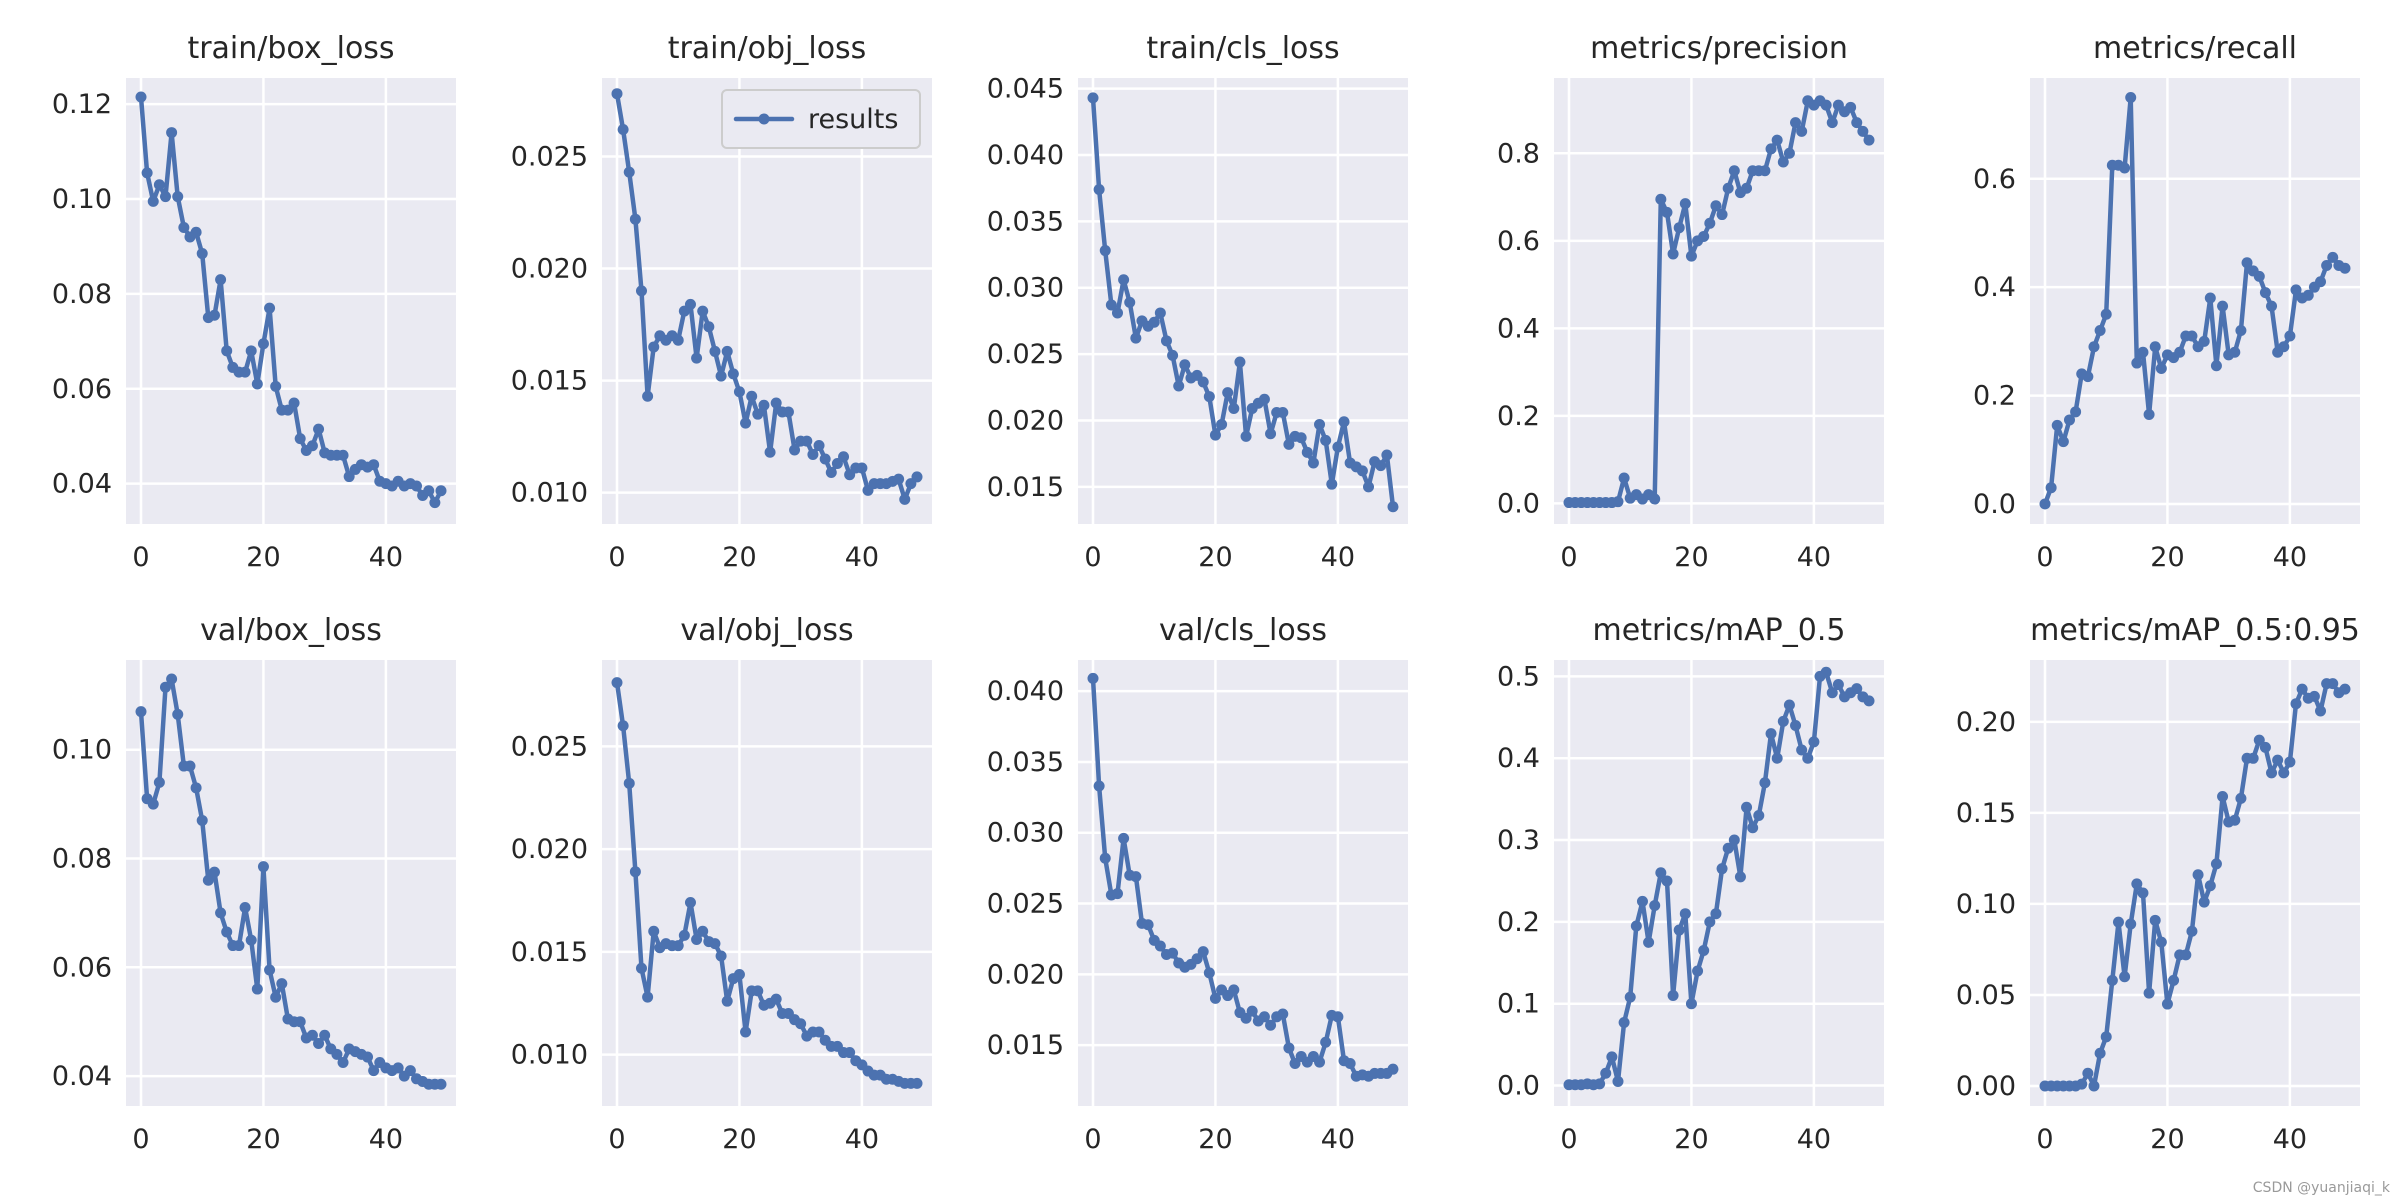  What do you see at coordinates (1518, 416) in the screenshot?
I see `y-tick-label: 0.2` at bounding box center [1518, 416].